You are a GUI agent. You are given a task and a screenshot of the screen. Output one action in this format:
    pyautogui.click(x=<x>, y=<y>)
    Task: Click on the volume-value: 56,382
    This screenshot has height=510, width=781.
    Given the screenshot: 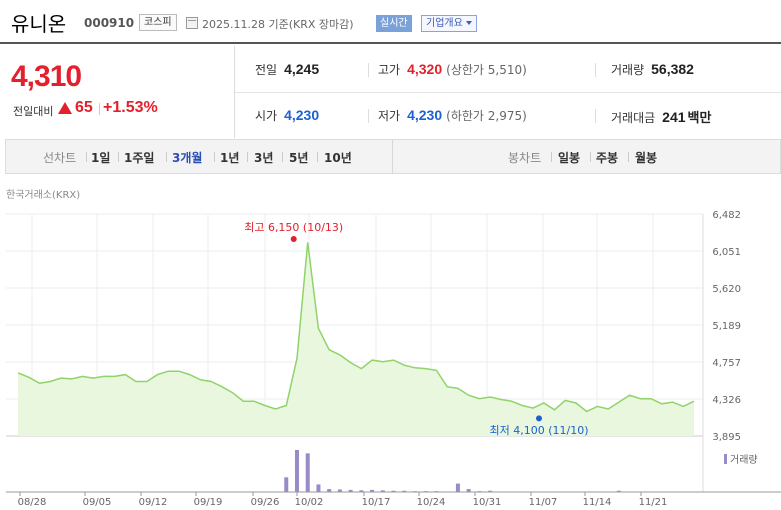 What is the action you would take?
    pyautogui.click(x=672, y=69)
    